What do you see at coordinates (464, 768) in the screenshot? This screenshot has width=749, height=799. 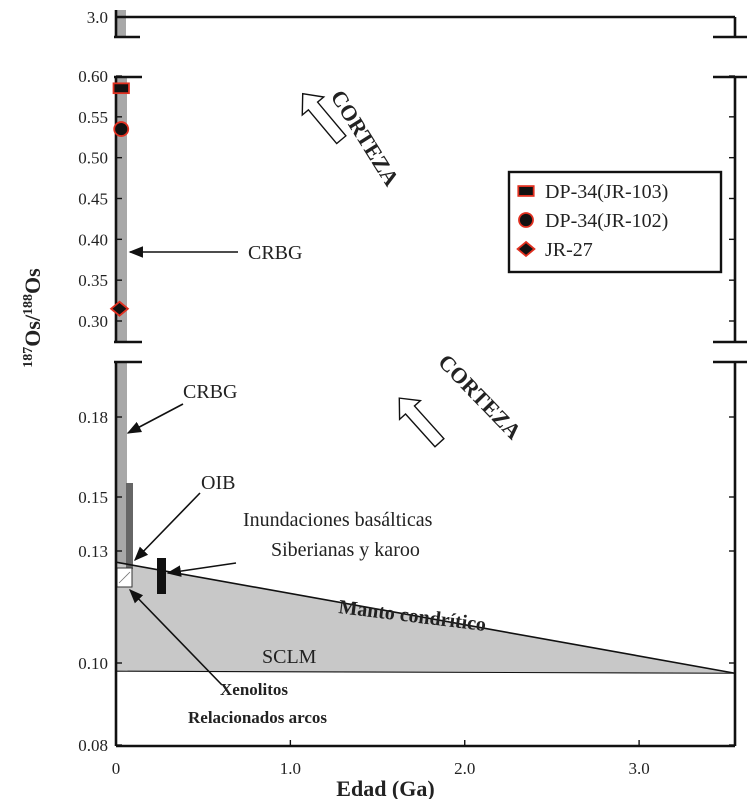 I see `x-tick-label-2: 2.0` at bounding box center [464, 768].